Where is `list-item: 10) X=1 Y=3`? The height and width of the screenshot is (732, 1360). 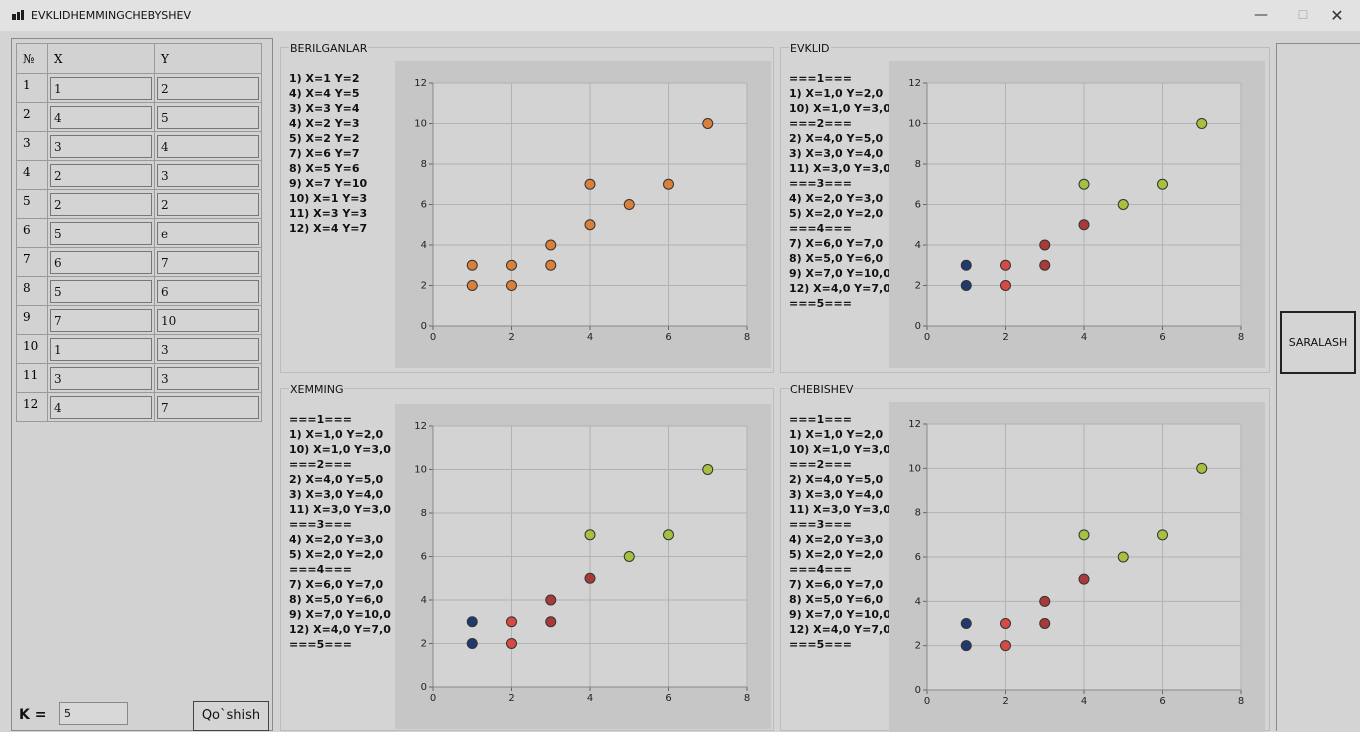
list-item: 10) X=1 Y=3 is located at coordinates (328, 198).